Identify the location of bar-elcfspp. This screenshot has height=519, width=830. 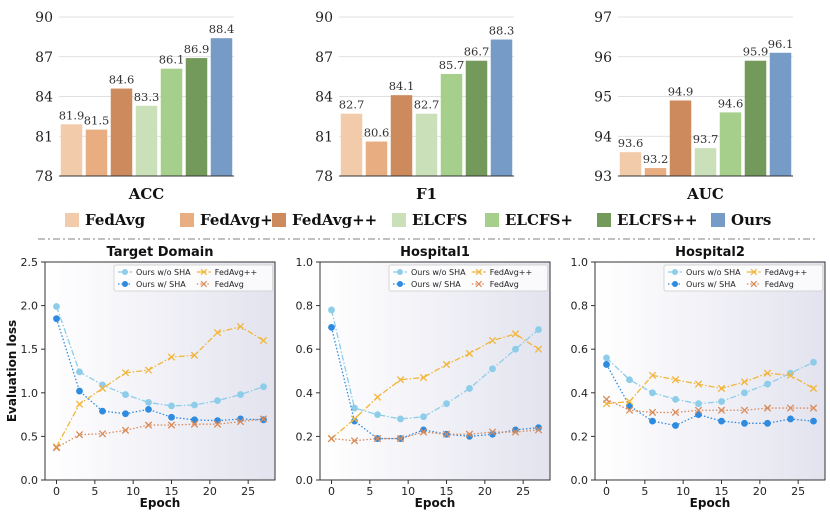
(196, 117).